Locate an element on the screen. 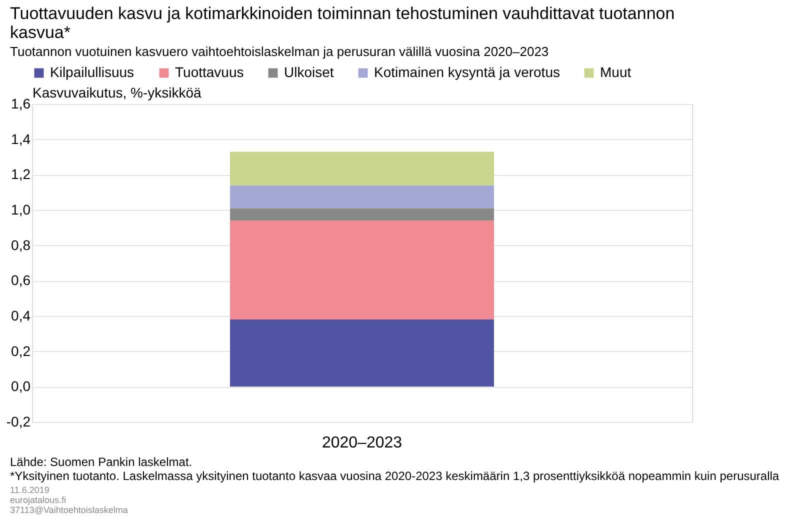 The width and height of the screenshot is (800, 522). legend-label: Tuottavuus is located at coordinates (209, 72).